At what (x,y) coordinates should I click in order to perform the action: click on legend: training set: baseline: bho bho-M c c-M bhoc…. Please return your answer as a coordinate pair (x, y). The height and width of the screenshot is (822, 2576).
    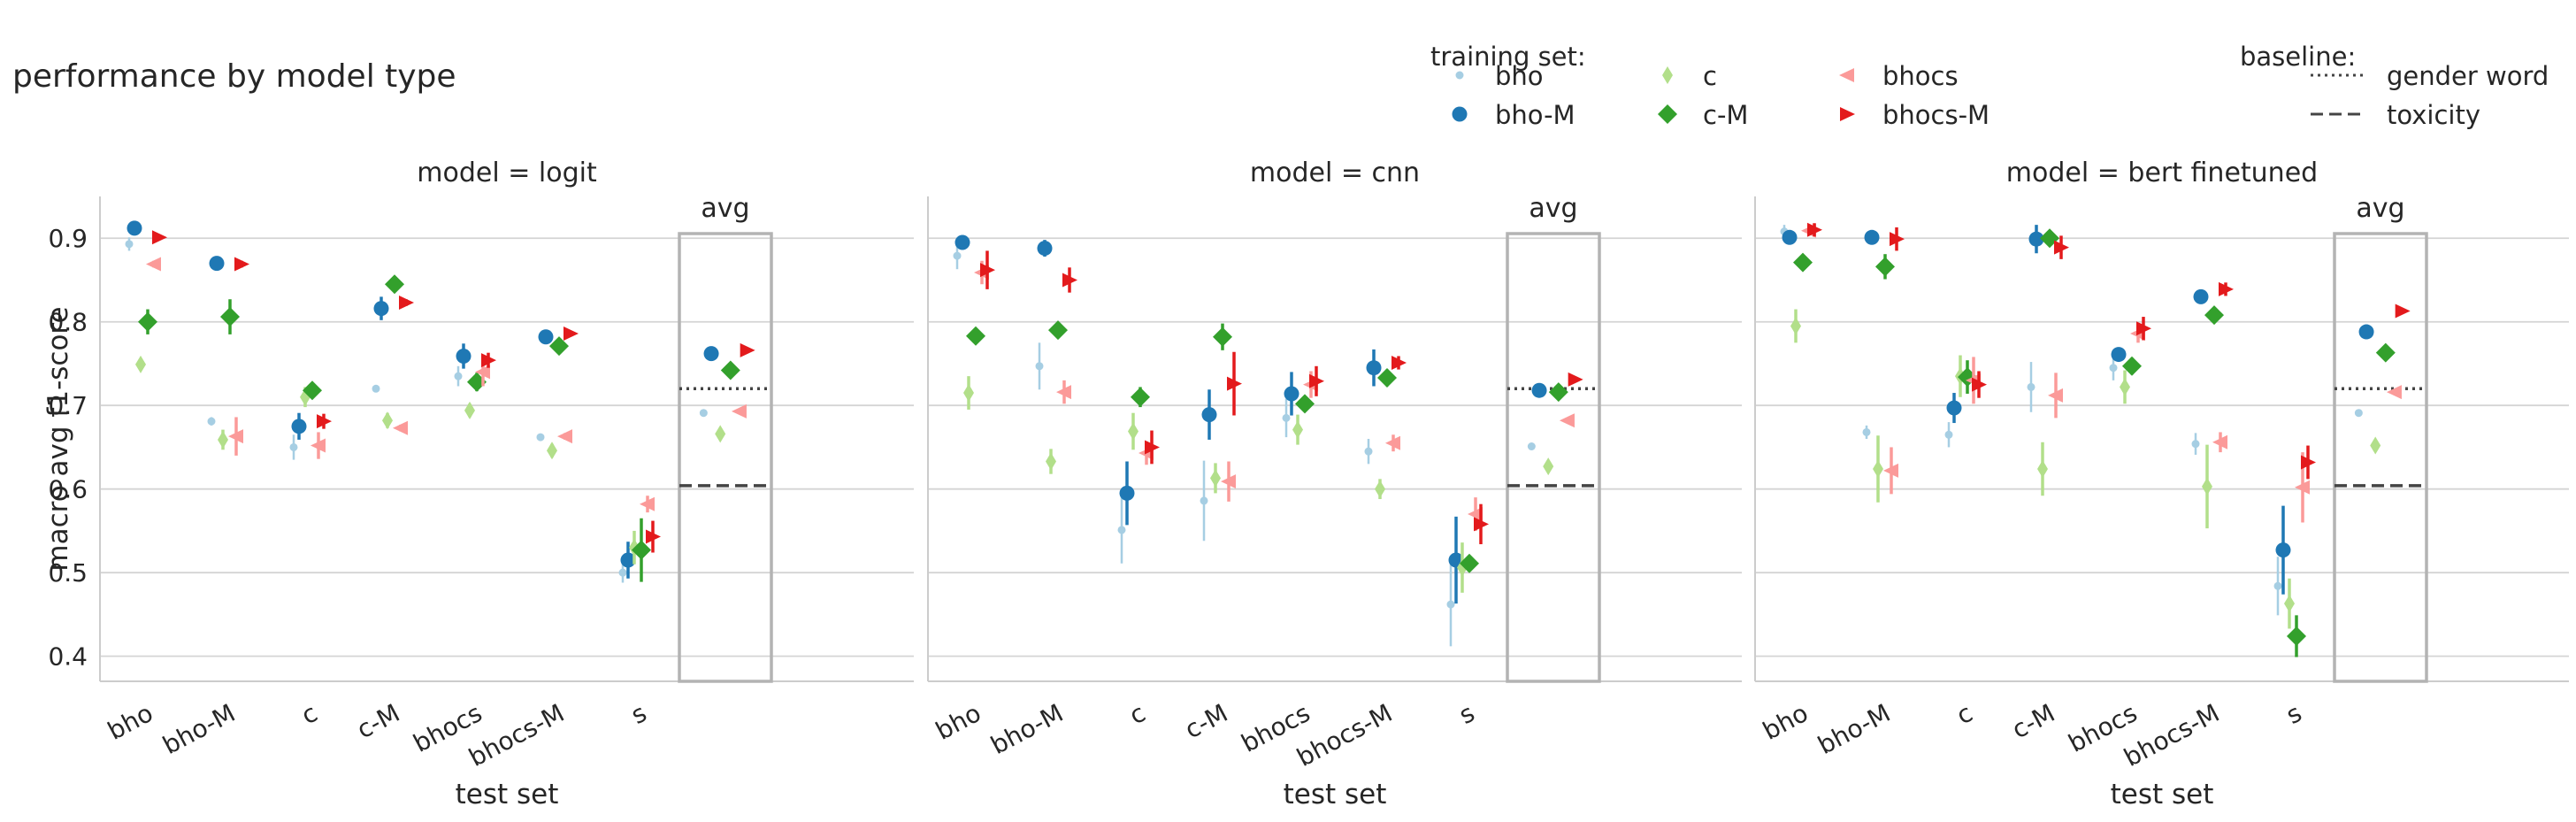
    Looking at the image, I should click on (1989, 86).